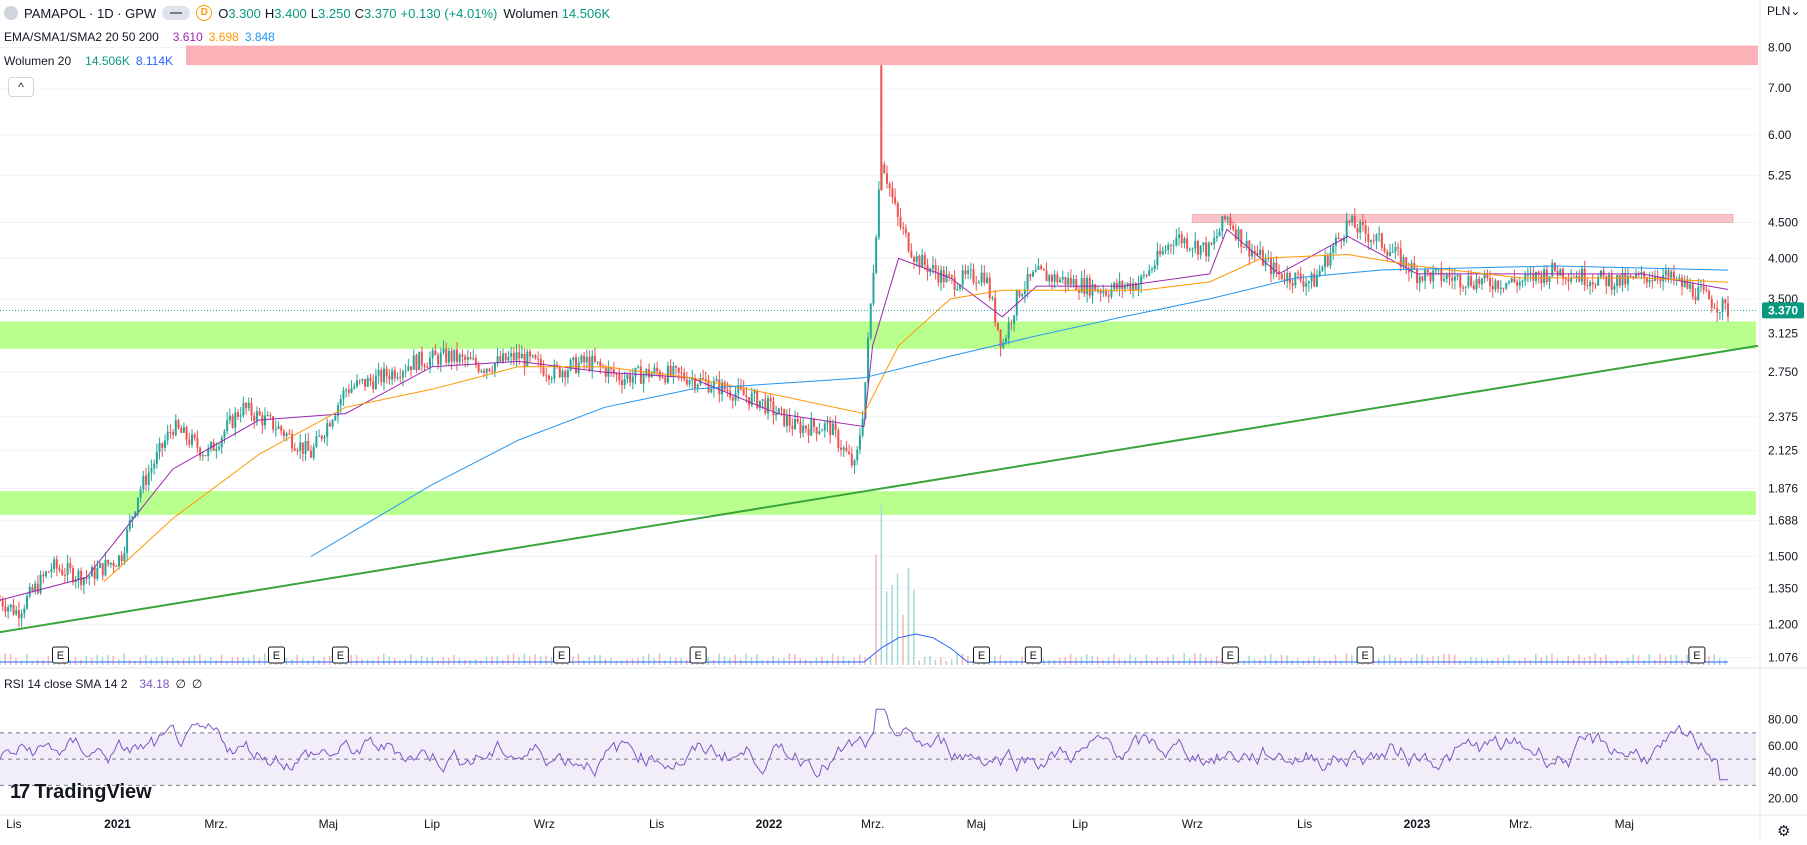 The image size is (1807, 845). I want to click on price-tick-label: 4.000, so click(1783, 258).